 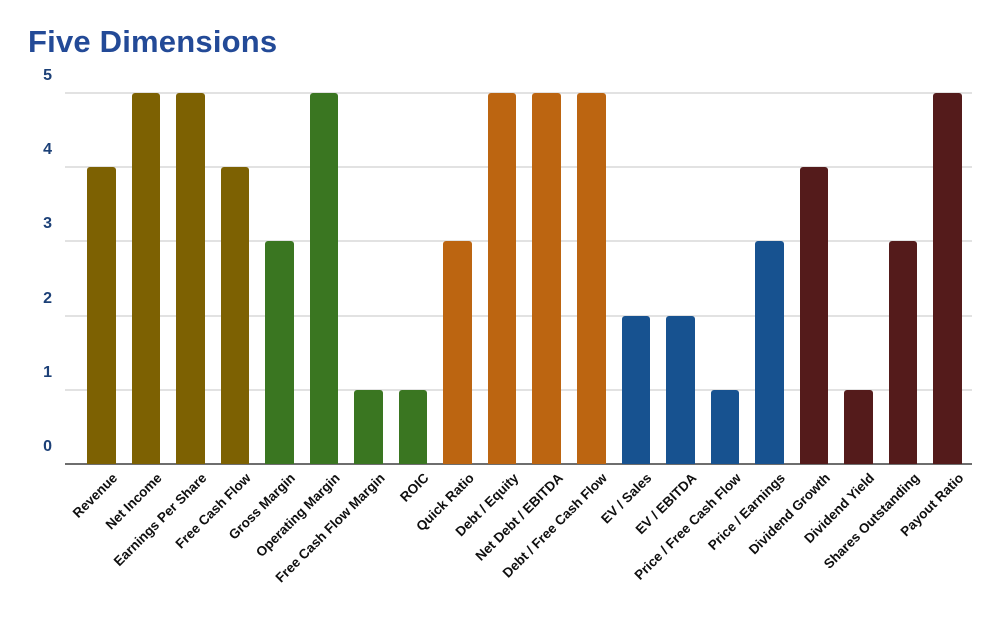 What do you see at coordinates (546, 278) in the screenshot?
I see `bar-net-debt-ebitda` at bounding box center [546, 278].